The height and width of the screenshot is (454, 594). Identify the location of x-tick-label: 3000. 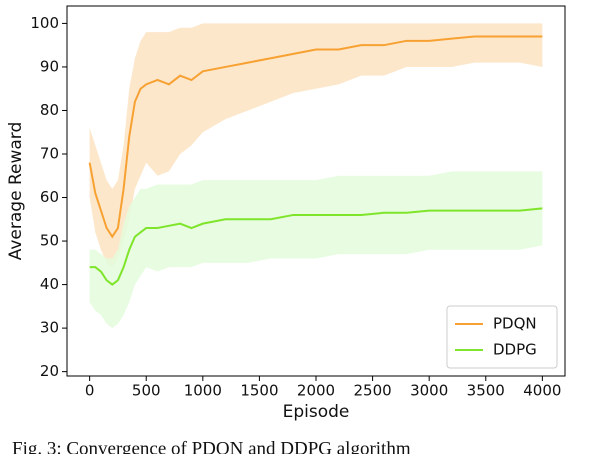
(429, 391).